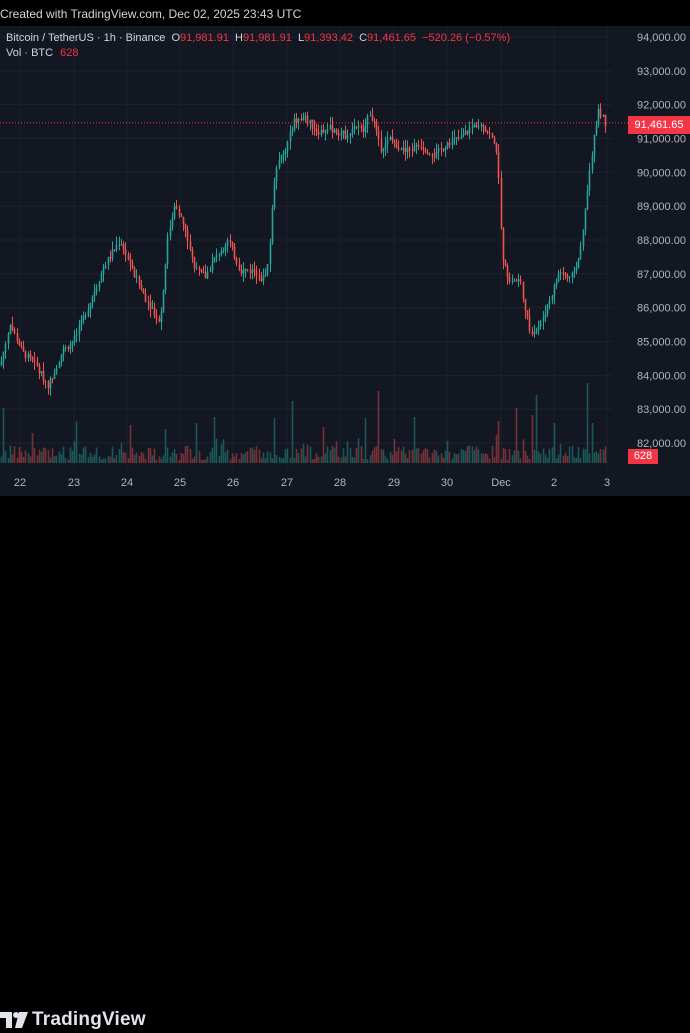  I want to click on last-price-tag: 91,461.65, so click(659, 125).